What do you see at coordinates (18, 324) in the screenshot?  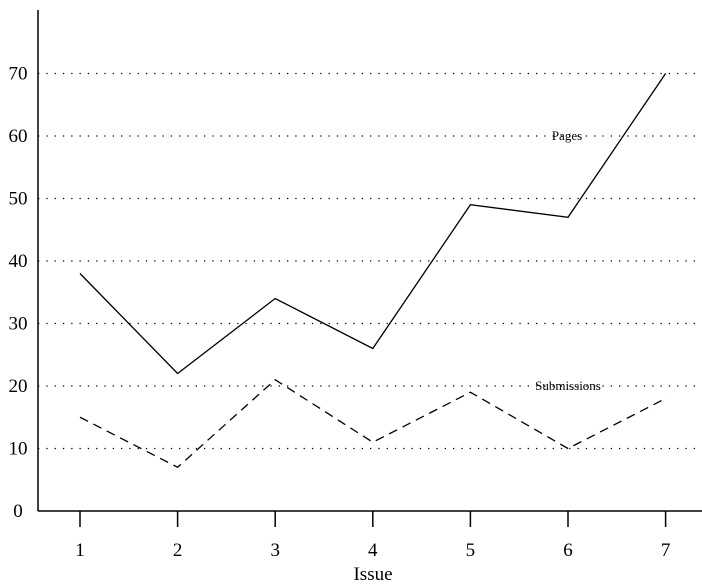 I see `y-tick-label: 30` at bounding box center [18, 324].